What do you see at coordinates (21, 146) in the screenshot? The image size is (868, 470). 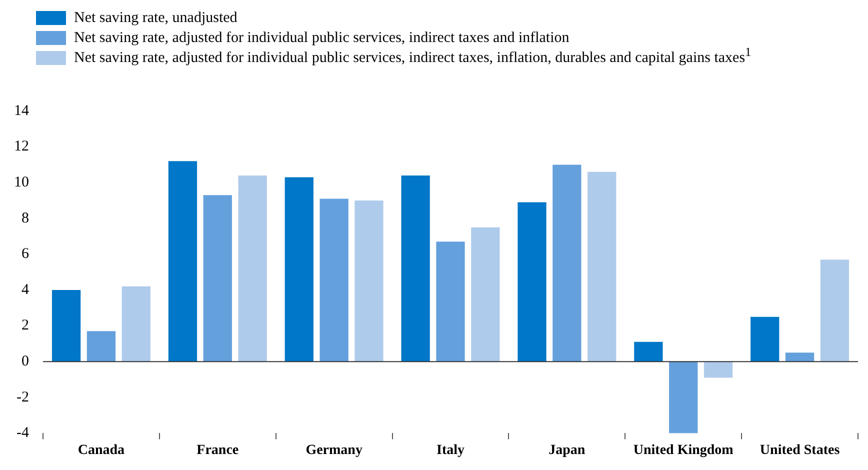 I see `y-tick-label: 12` at bounding box center [21, 146].